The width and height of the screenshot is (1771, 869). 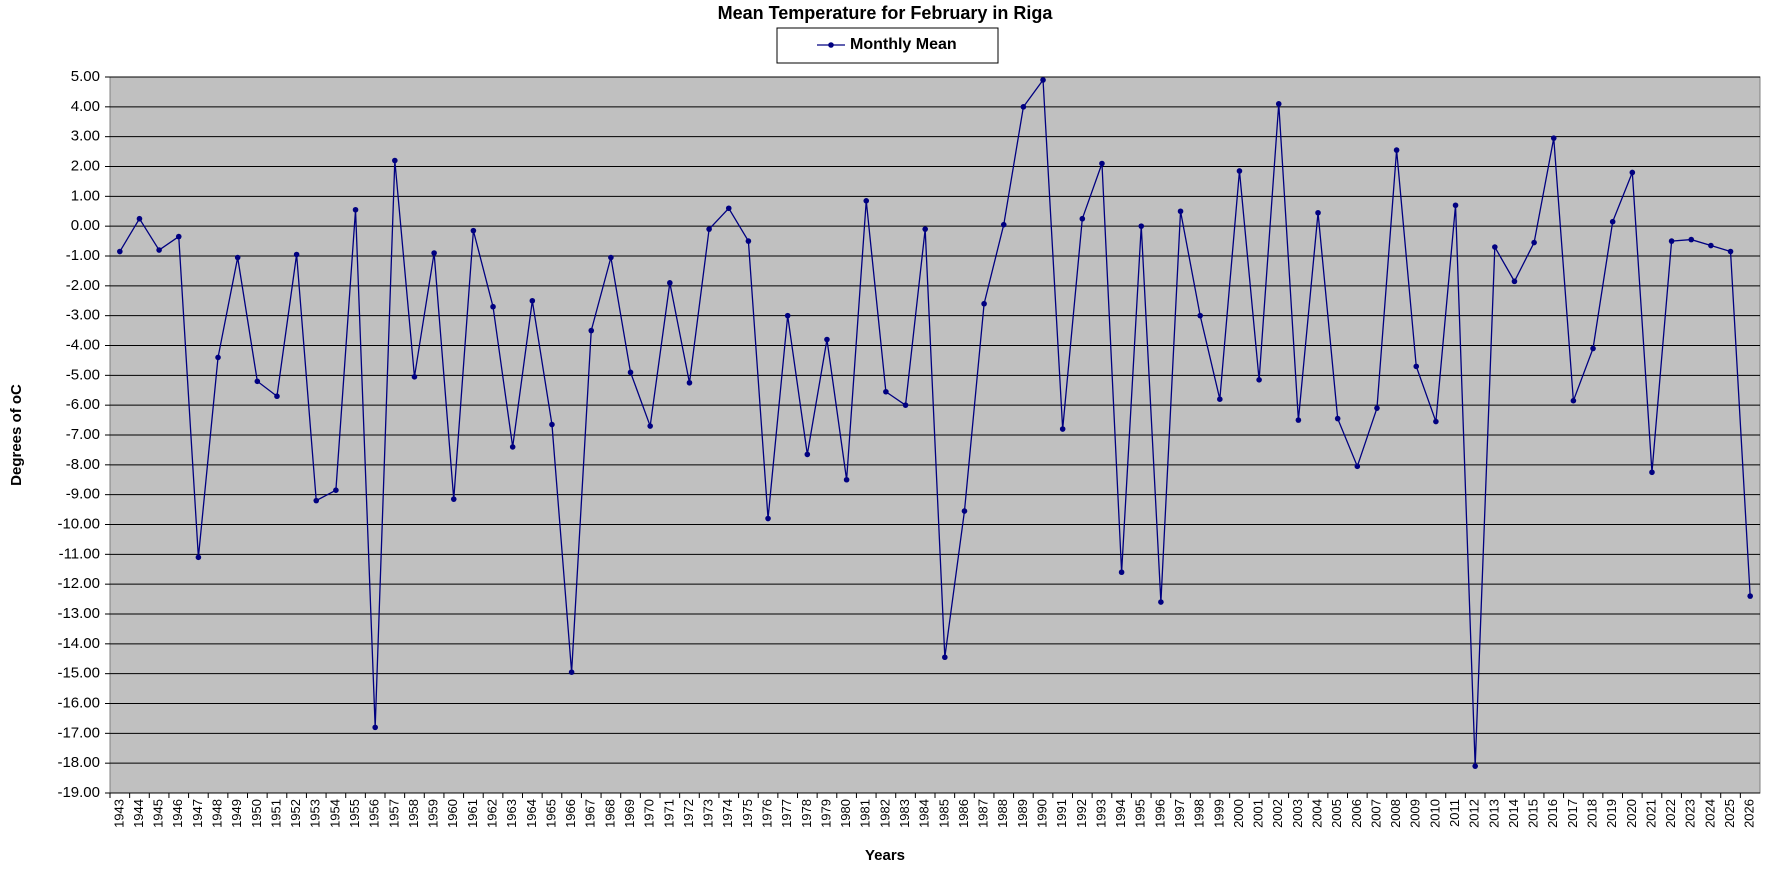 I want to click on y-tick-label: -12.00, so click(x=78, y=583).